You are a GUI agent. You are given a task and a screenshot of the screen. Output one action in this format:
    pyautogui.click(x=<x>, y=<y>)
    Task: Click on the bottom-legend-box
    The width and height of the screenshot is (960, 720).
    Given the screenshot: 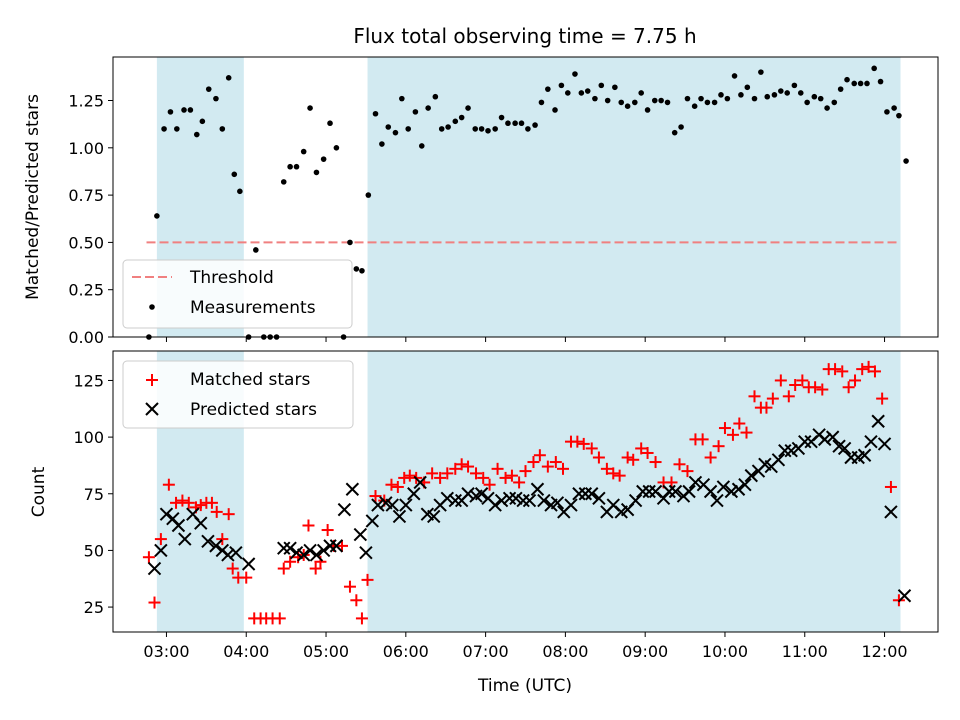 What is the action you would take?
    pyautogui.click(x=238, y=394)
    